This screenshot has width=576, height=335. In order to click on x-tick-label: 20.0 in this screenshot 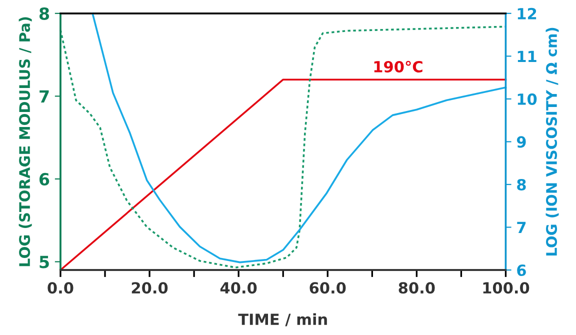, I will do `click(150, 288)`.